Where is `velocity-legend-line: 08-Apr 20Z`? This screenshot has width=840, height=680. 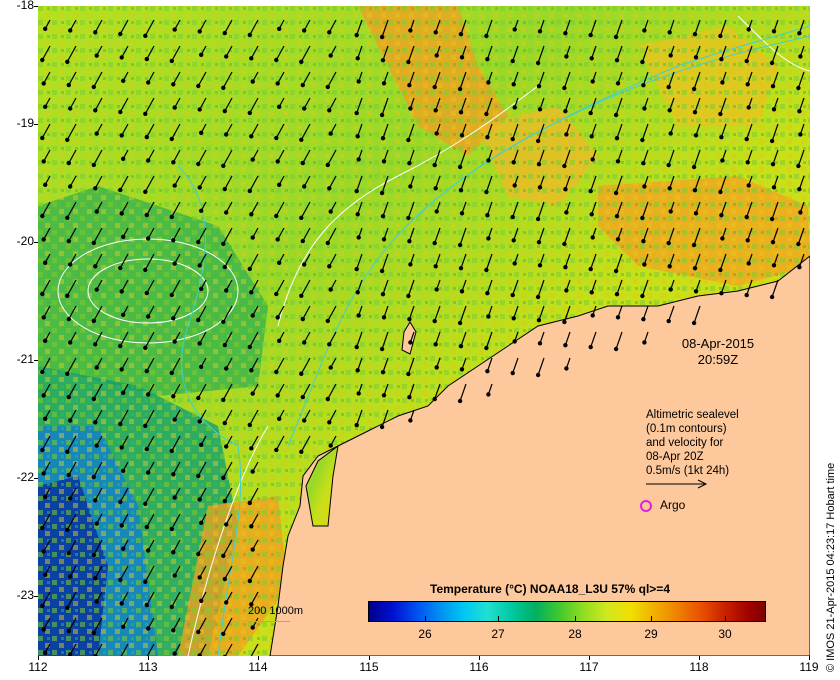 velocity-legend-line: 08-Apr 20Z is located at coordinates (675, 457).